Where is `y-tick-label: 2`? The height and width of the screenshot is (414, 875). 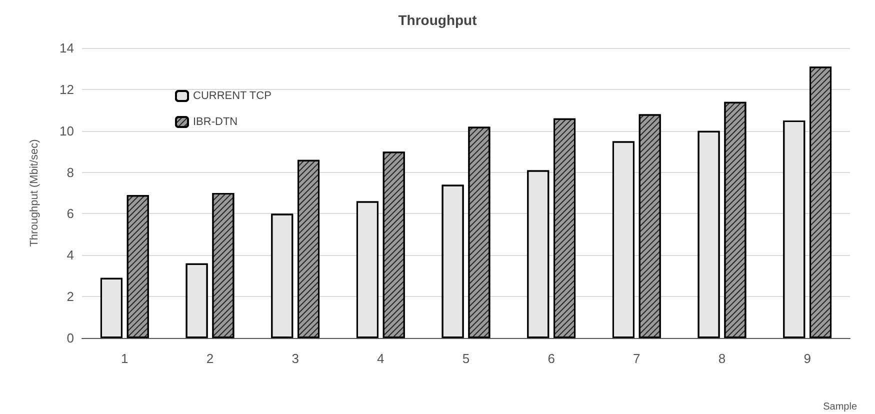
y-tick-label: 2 is located at coordinates (70, 296).